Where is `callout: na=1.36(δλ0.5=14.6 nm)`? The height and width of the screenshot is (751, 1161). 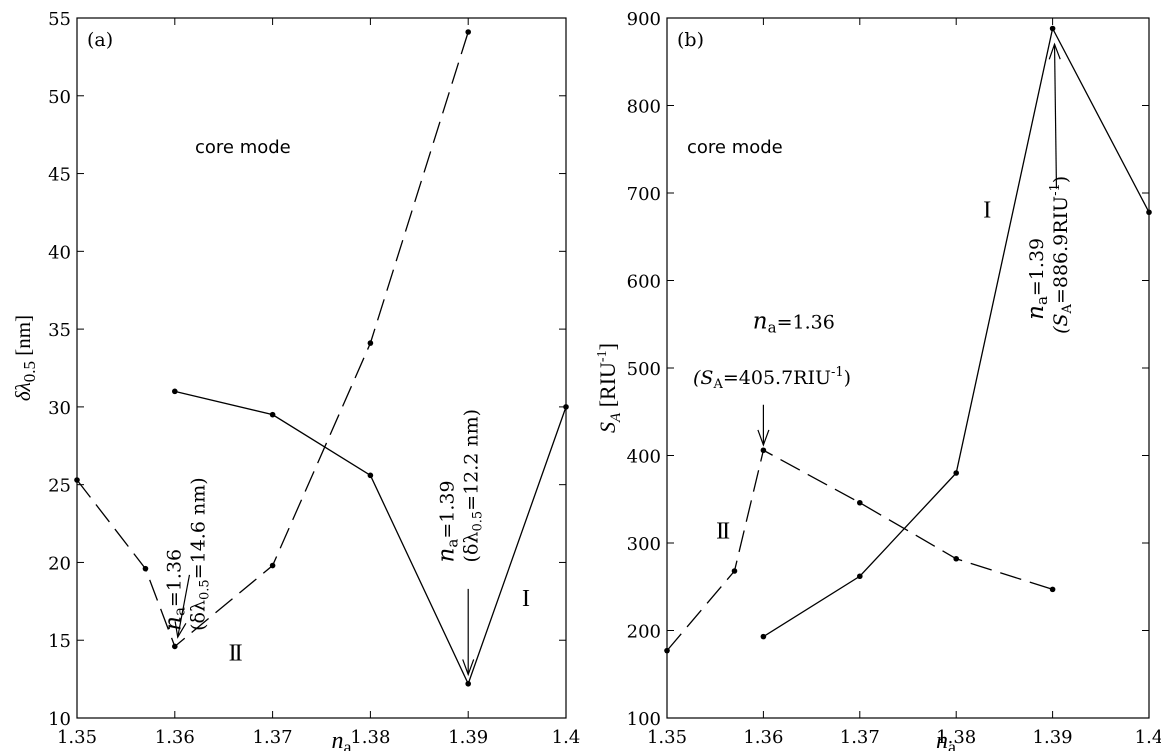 callout: na=1.36(δλ0.5=14.6 nm) is located at coordinates (187, 554).